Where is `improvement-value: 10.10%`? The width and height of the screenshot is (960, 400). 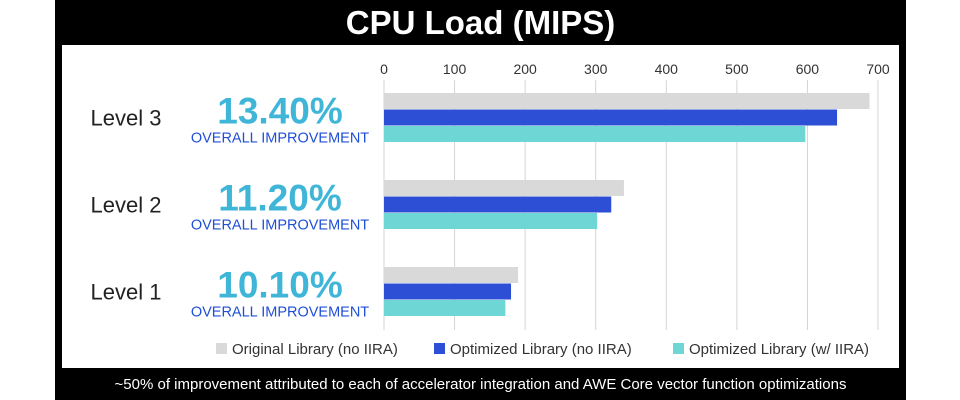
improvement-value: 10.10% is located at coordinates (280, 285).